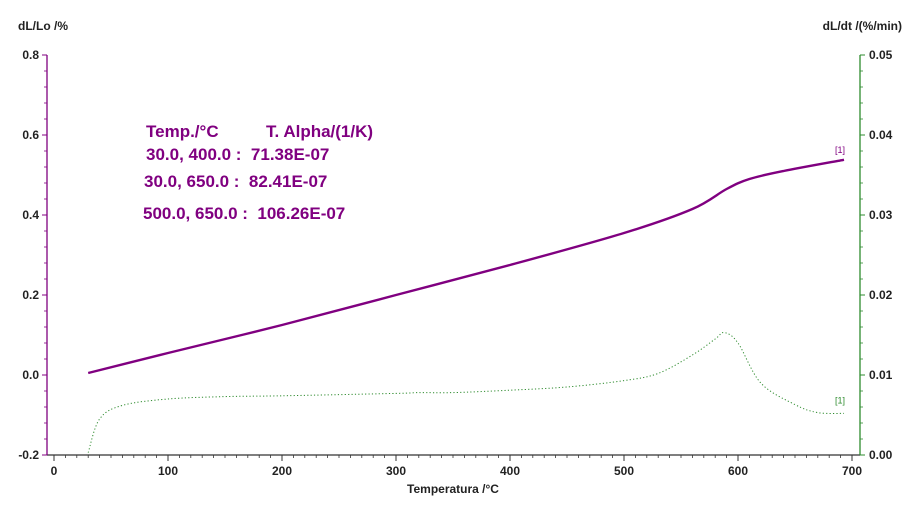 Image resolution: width=908 pixels, height=505 pixels. I want to click on right-y-tick-label: 0.03, so click(881, 215).